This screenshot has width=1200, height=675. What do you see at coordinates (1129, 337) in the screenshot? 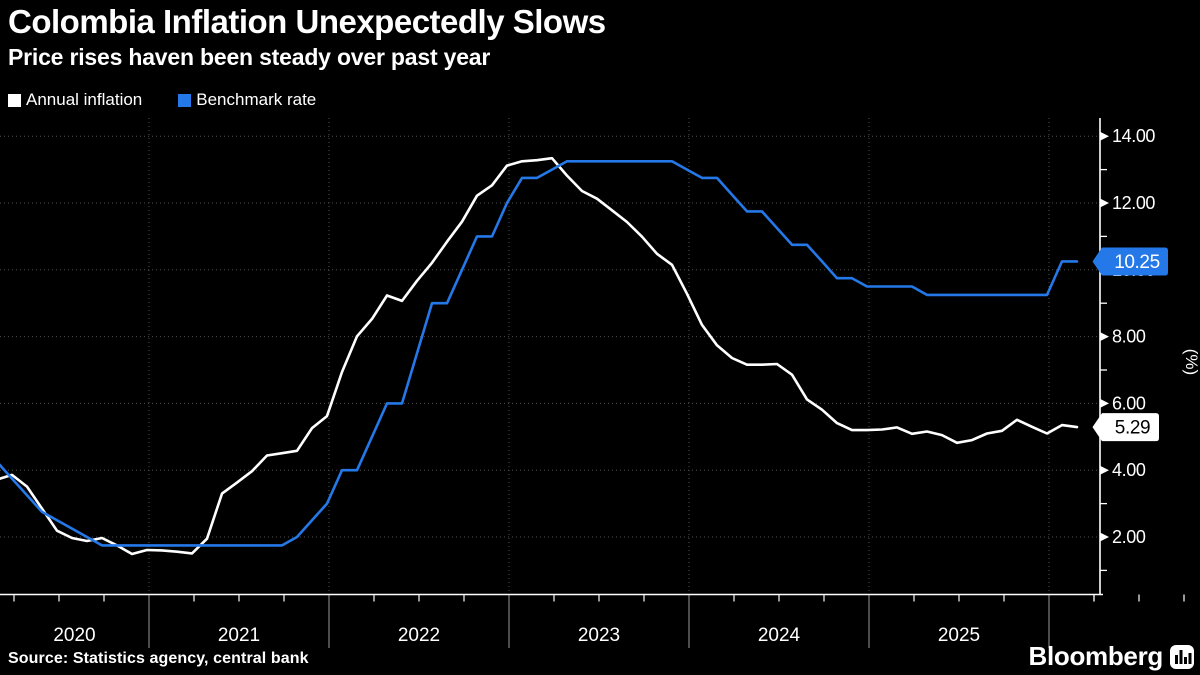
I see `y-axis-label: 8.00` at bounding box center [1129, 337].